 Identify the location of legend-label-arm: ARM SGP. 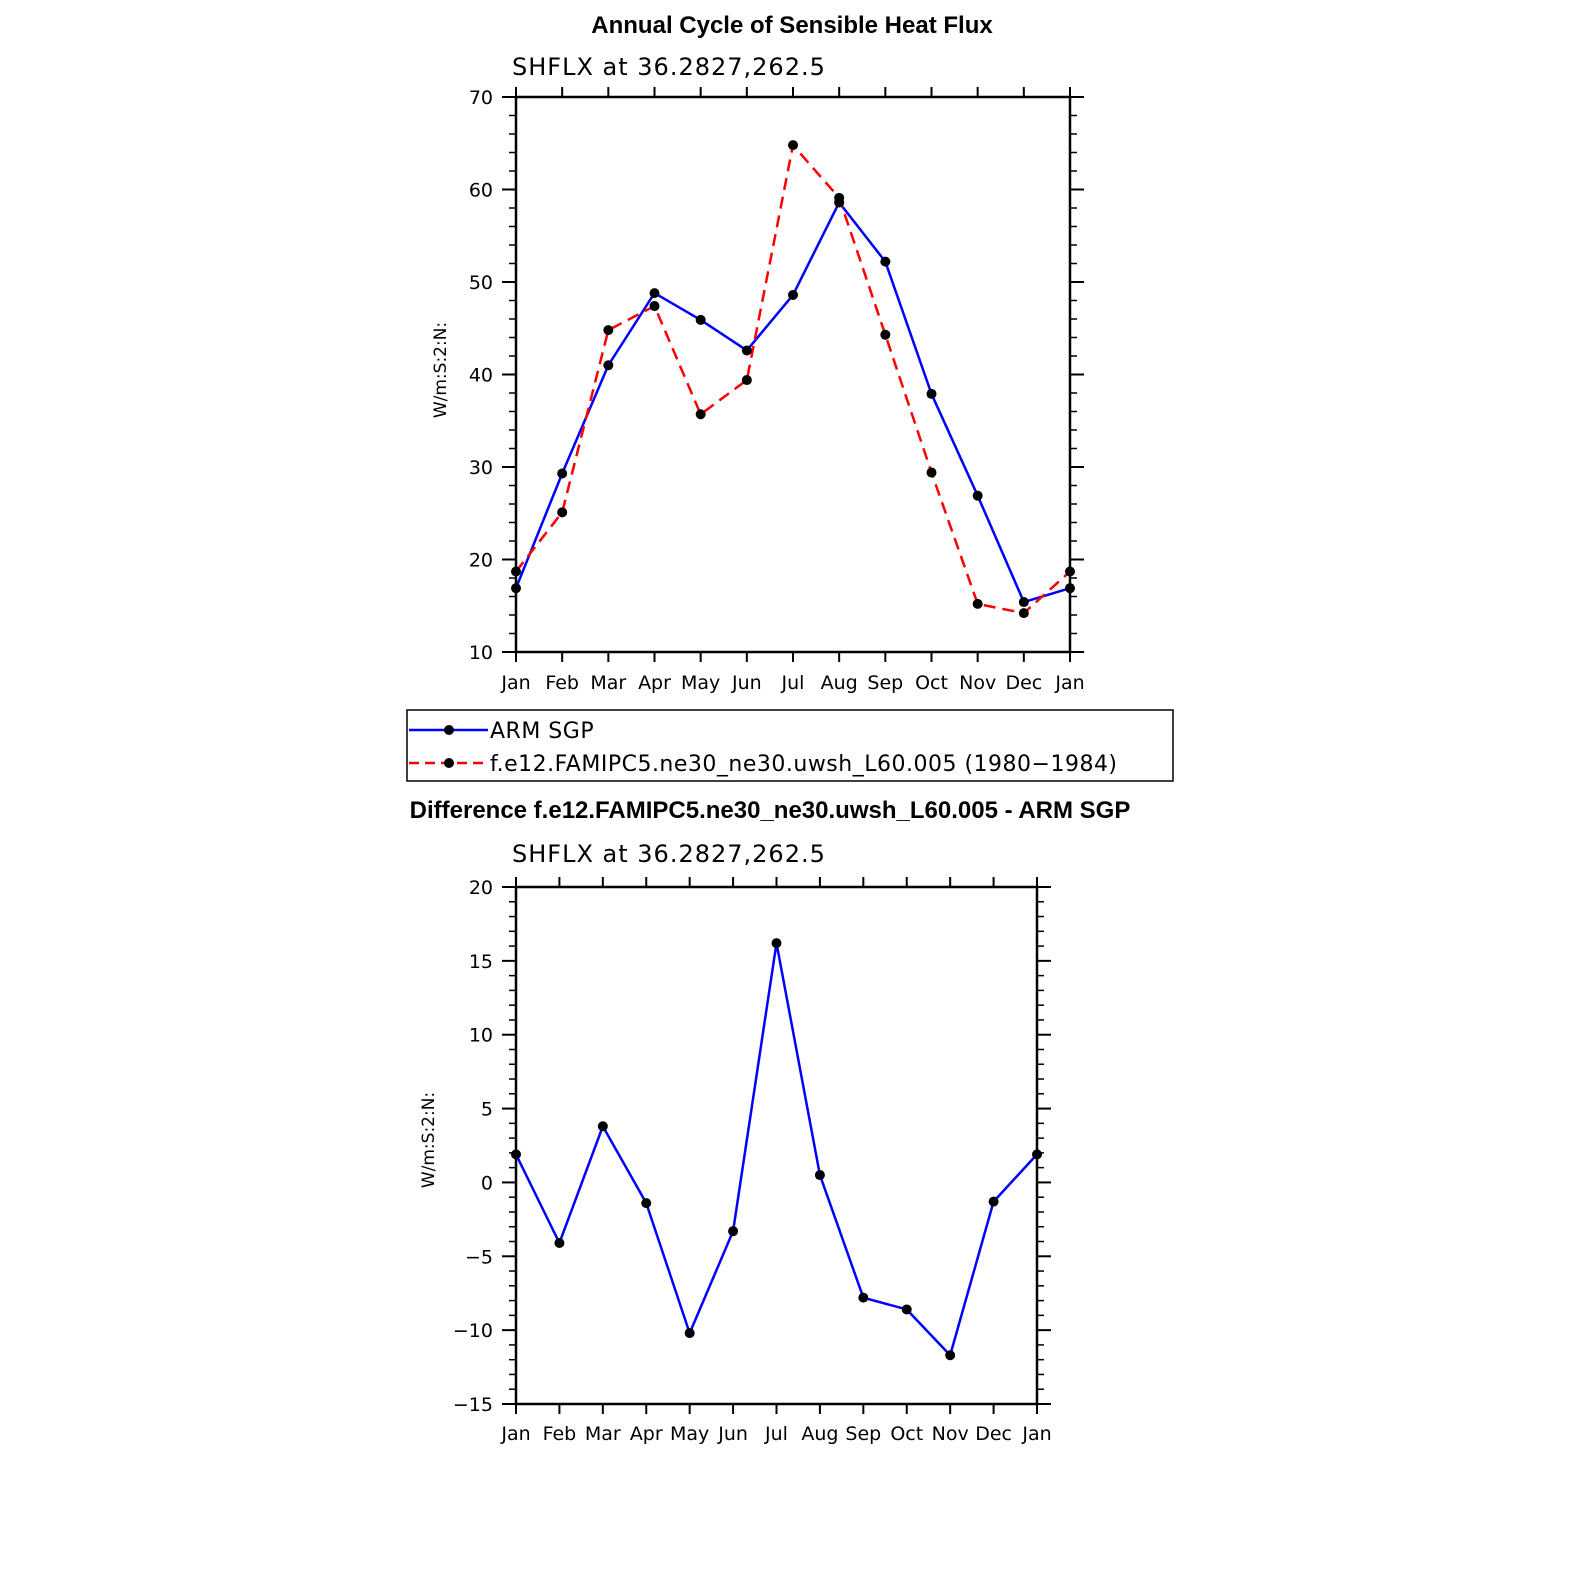
(542, 731).